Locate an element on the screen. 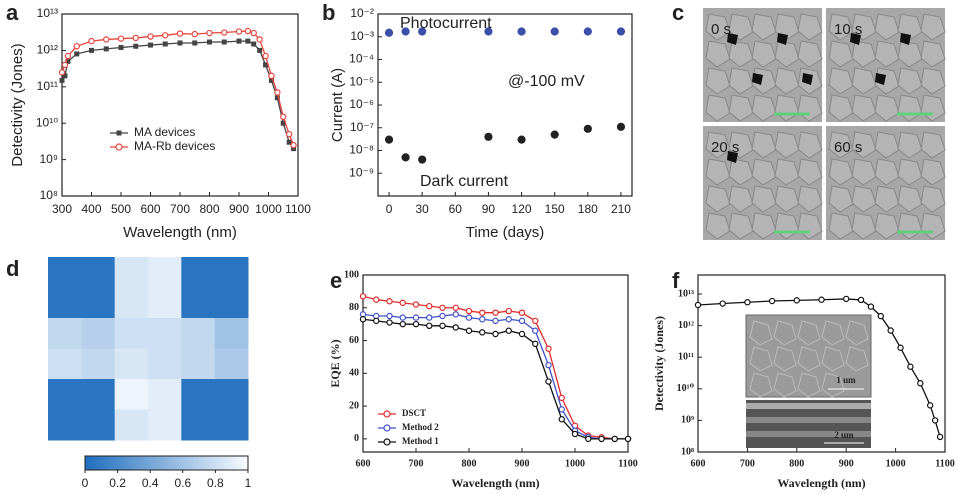 The image size is (957, 495). x-tick-label: 500 is located at coordinates (121, 209).